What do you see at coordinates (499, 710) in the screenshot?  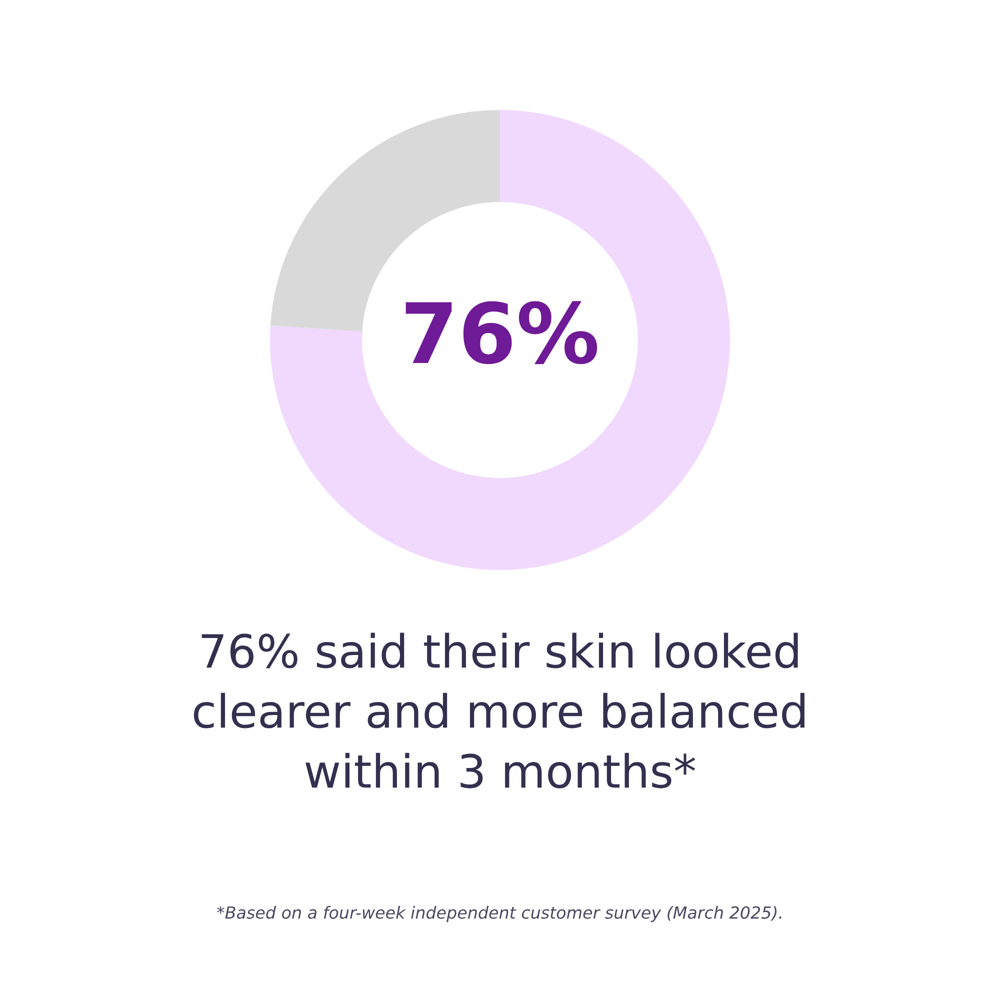 I see `text: 76% said their skin looked clearer and more balanced within 3 months*` at bounding box center [499, 710].